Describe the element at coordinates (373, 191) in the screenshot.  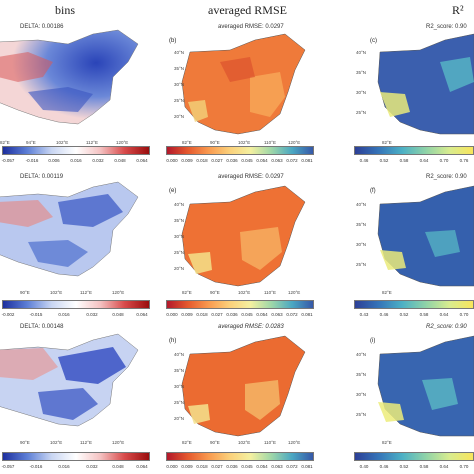
I see `panel-label: (f)` at that location.